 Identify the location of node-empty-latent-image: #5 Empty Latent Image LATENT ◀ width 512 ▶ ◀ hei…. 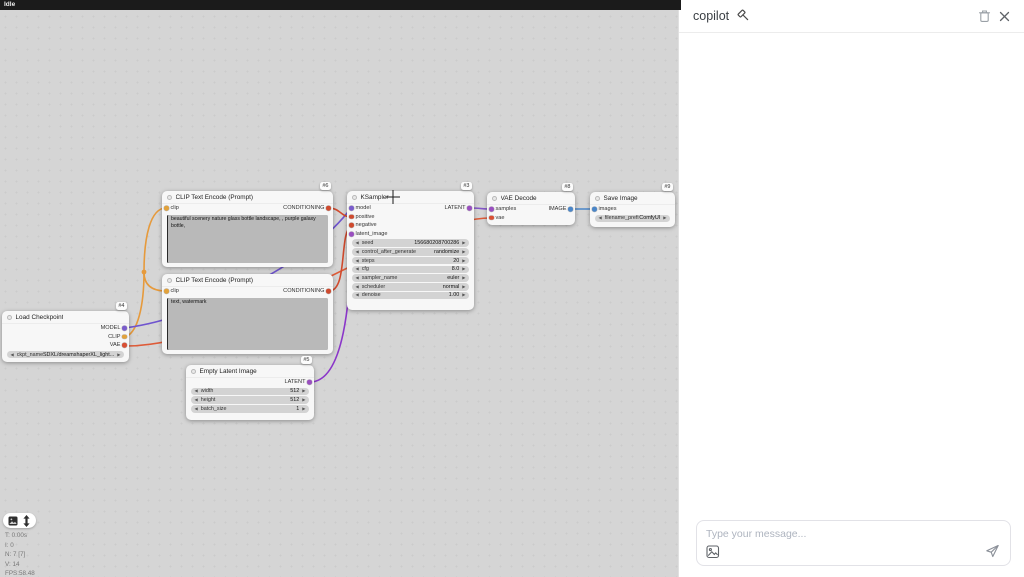
(250, 387).